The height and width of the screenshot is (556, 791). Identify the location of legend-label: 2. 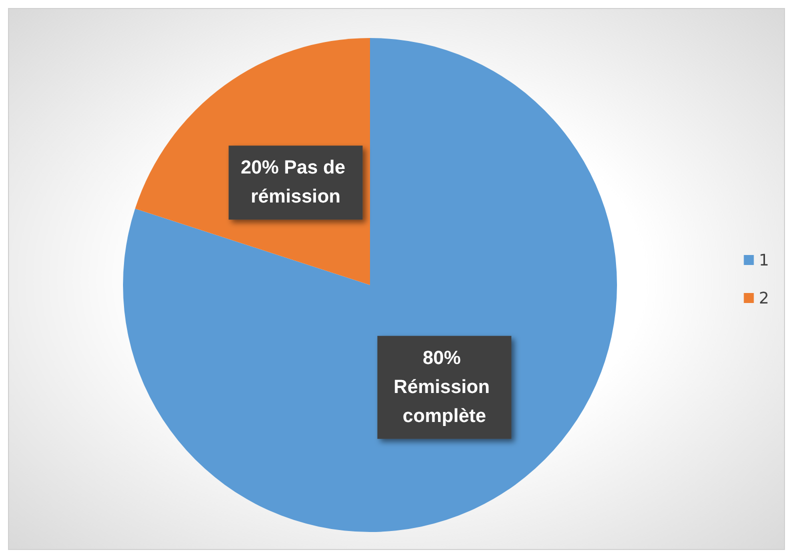
(764, 298).